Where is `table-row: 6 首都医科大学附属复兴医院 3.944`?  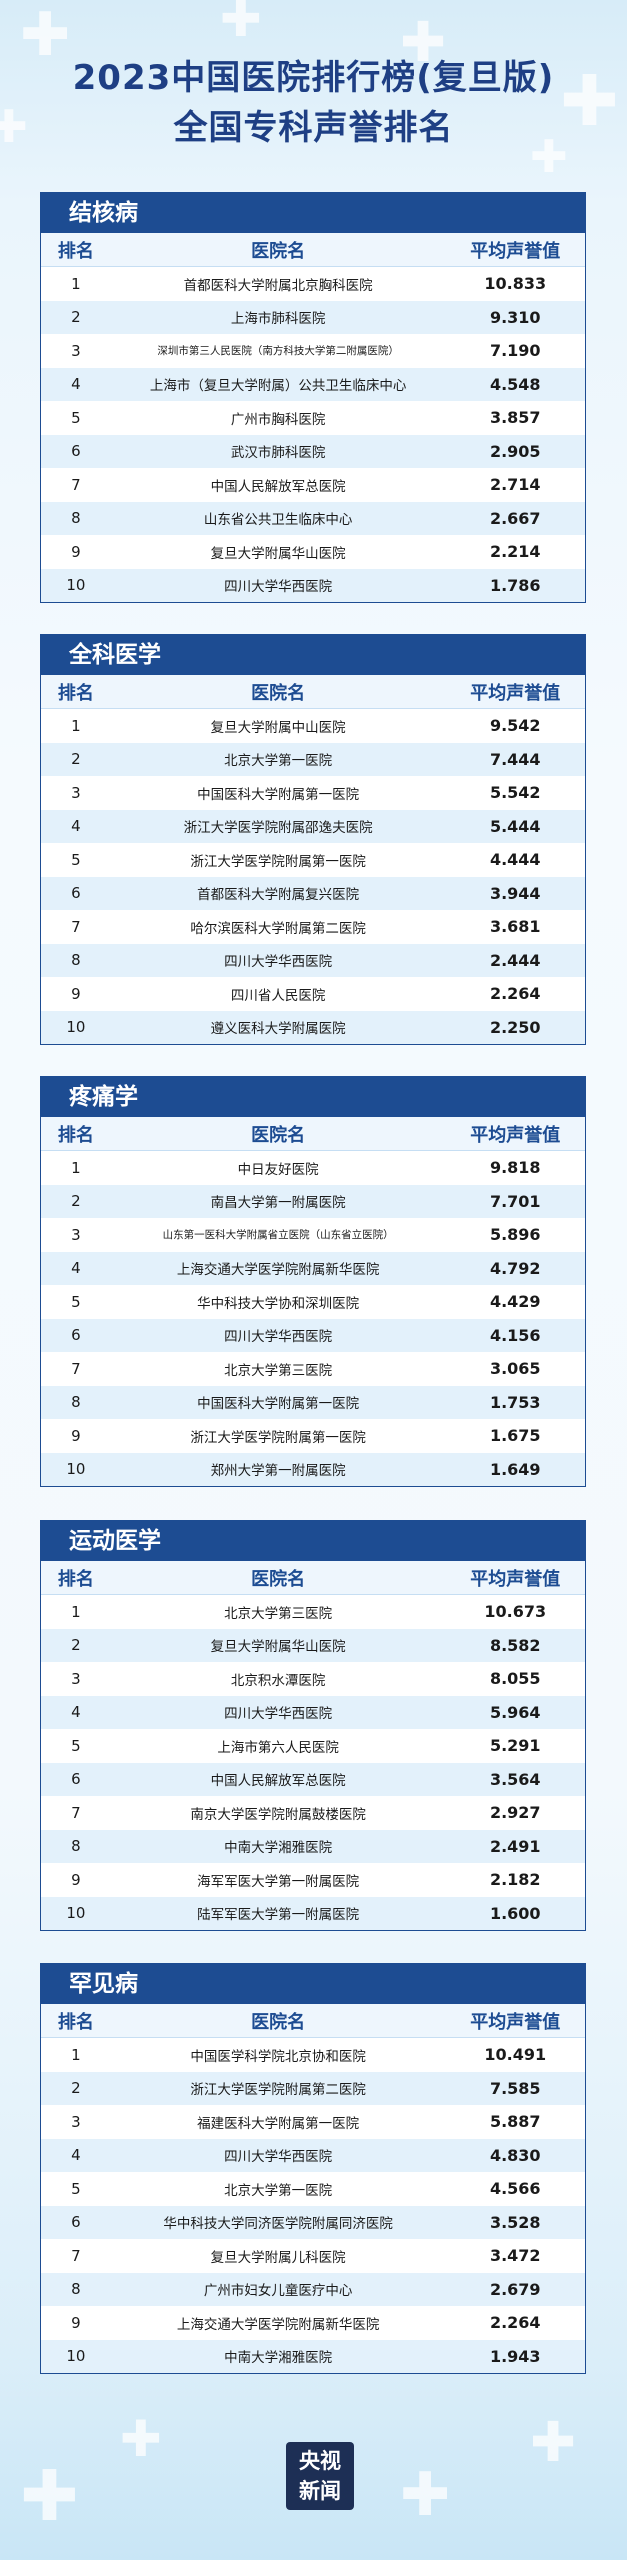
table-row: 6 首都医科大学附属复兴医院 3.944 is located at coordinates (313, 893).